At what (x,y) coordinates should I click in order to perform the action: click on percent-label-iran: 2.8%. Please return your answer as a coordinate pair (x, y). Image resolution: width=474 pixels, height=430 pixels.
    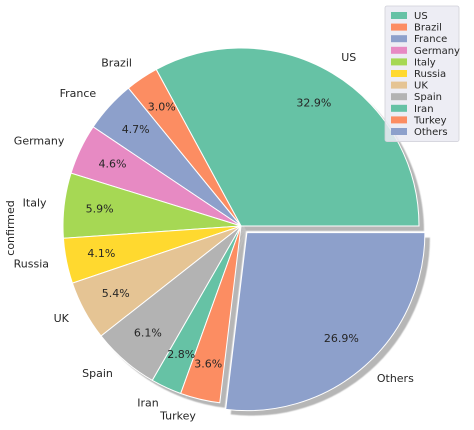
    Looking at the image, I should click on (181, 354).